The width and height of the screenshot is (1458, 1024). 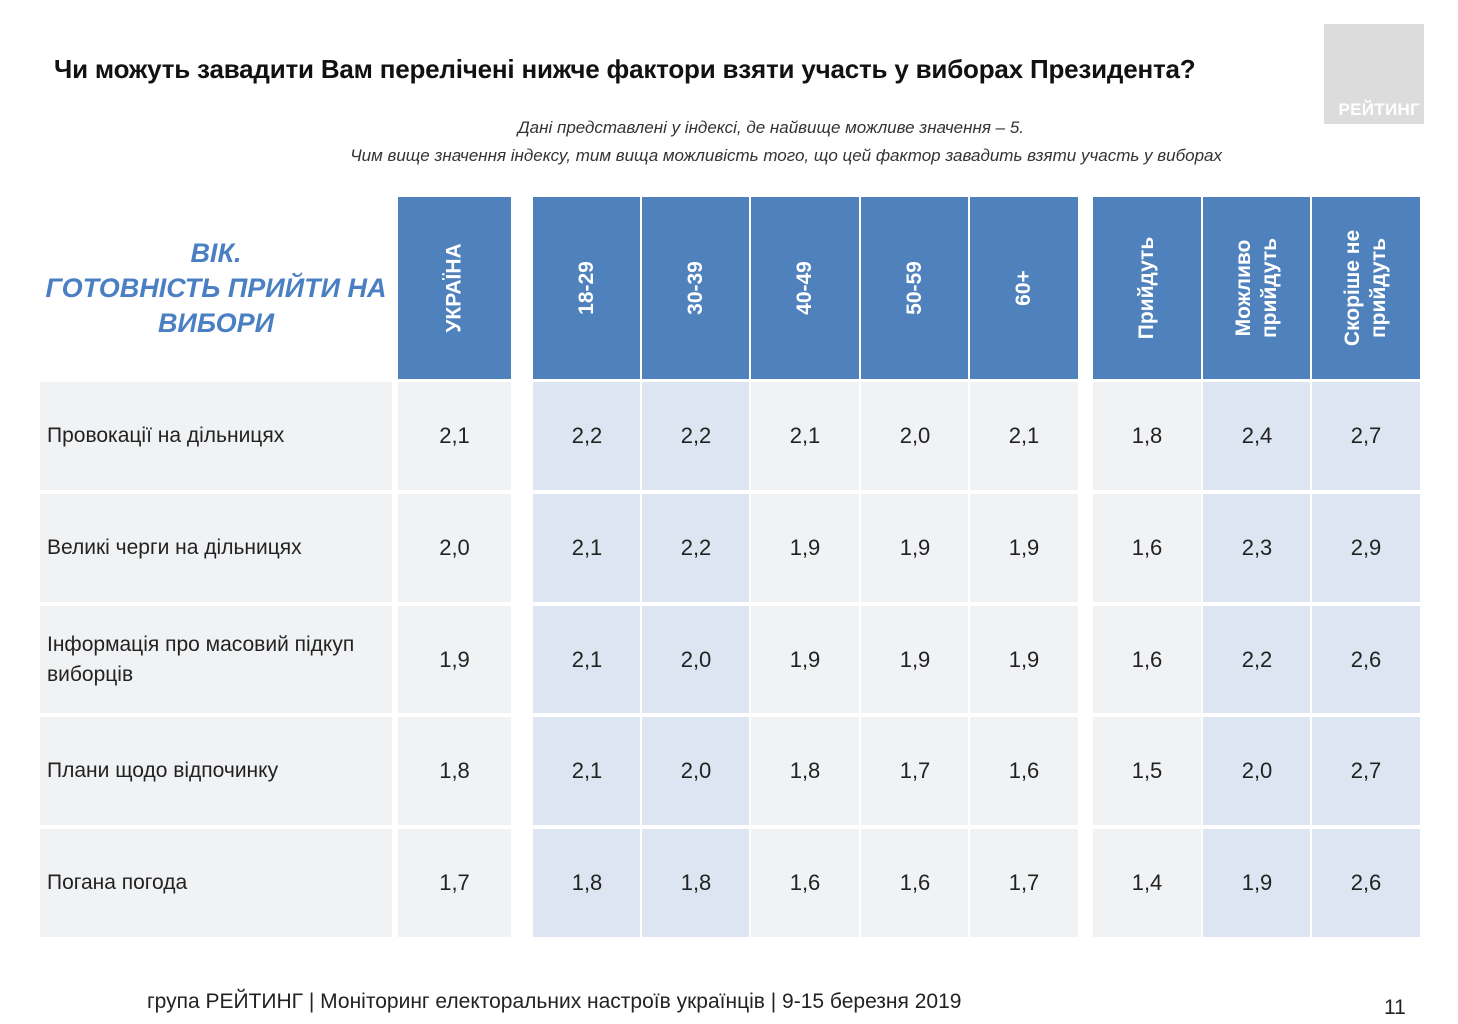 What do you see at coordinates (117, 882) in the screenshot?
I see `row-label: Погана погода` at bounding box center [117, 882].